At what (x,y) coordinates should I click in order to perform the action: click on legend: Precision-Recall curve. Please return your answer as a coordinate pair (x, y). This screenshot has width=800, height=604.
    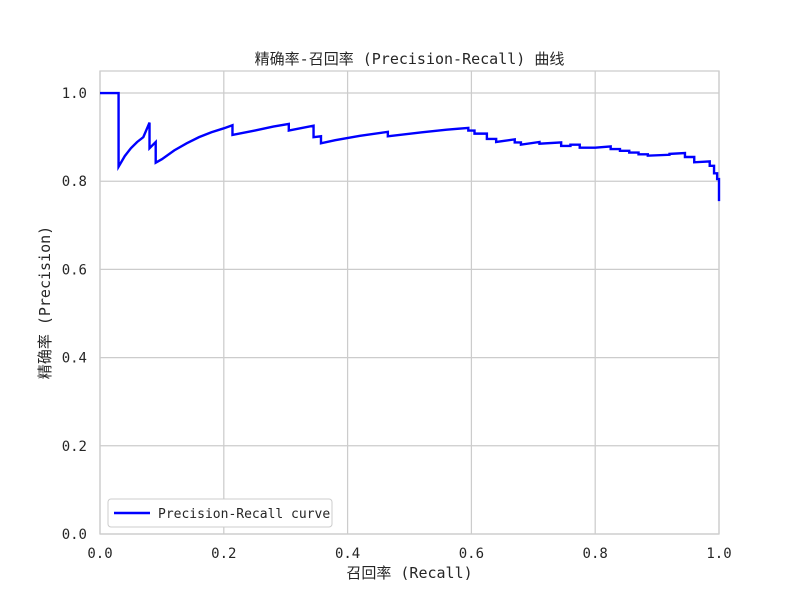
    Looking at the image, I should click on (220, 513).